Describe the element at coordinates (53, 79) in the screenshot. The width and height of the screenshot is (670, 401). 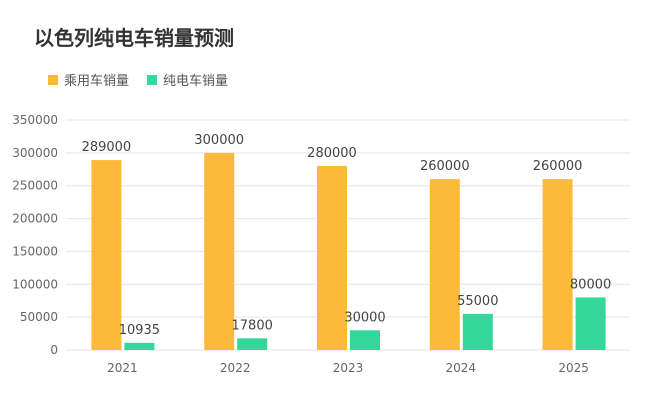
I see `legend-swatch-passenger` at that location.